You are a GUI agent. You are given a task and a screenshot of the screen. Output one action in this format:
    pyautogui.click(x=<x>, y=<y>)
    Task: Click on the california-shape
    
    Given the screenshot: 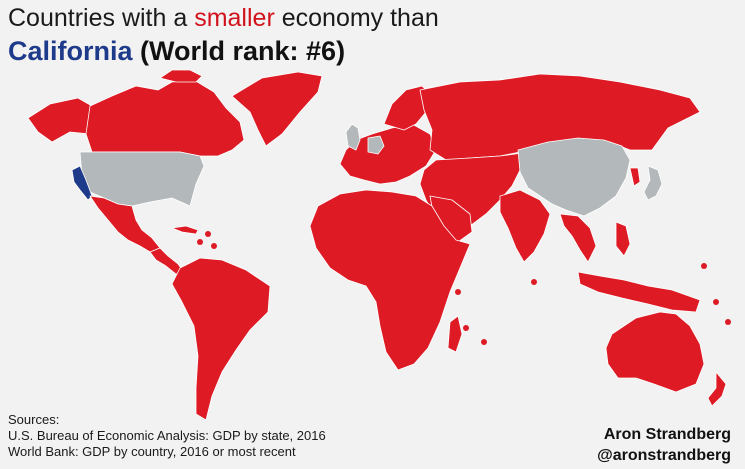 What is the action you would take?
    pyautogui.click(x=82, y=183)
    